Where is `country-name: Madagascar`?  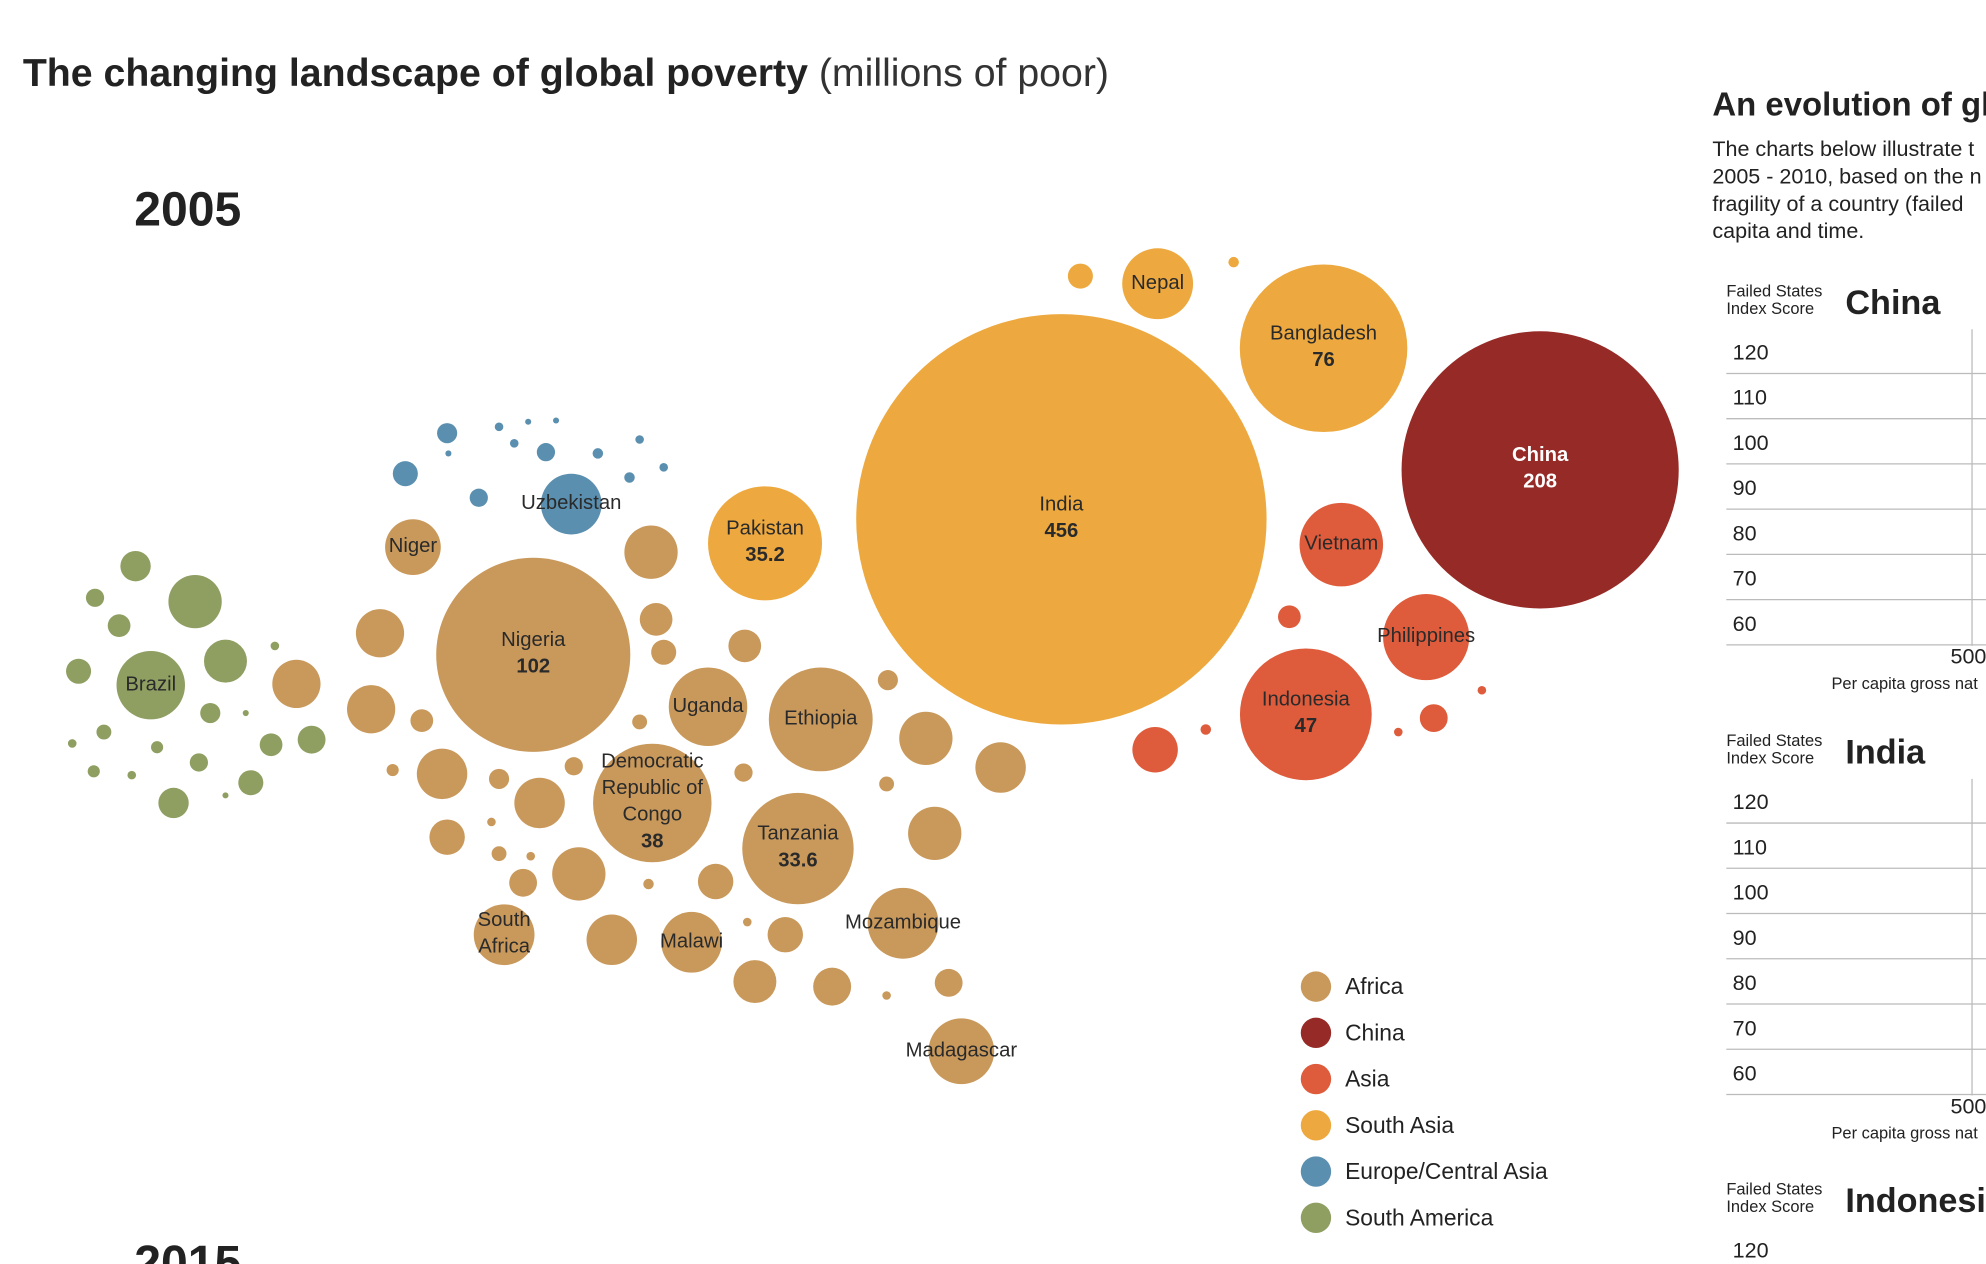 country-name: Madagascar is located at coordinates (961, 1050).